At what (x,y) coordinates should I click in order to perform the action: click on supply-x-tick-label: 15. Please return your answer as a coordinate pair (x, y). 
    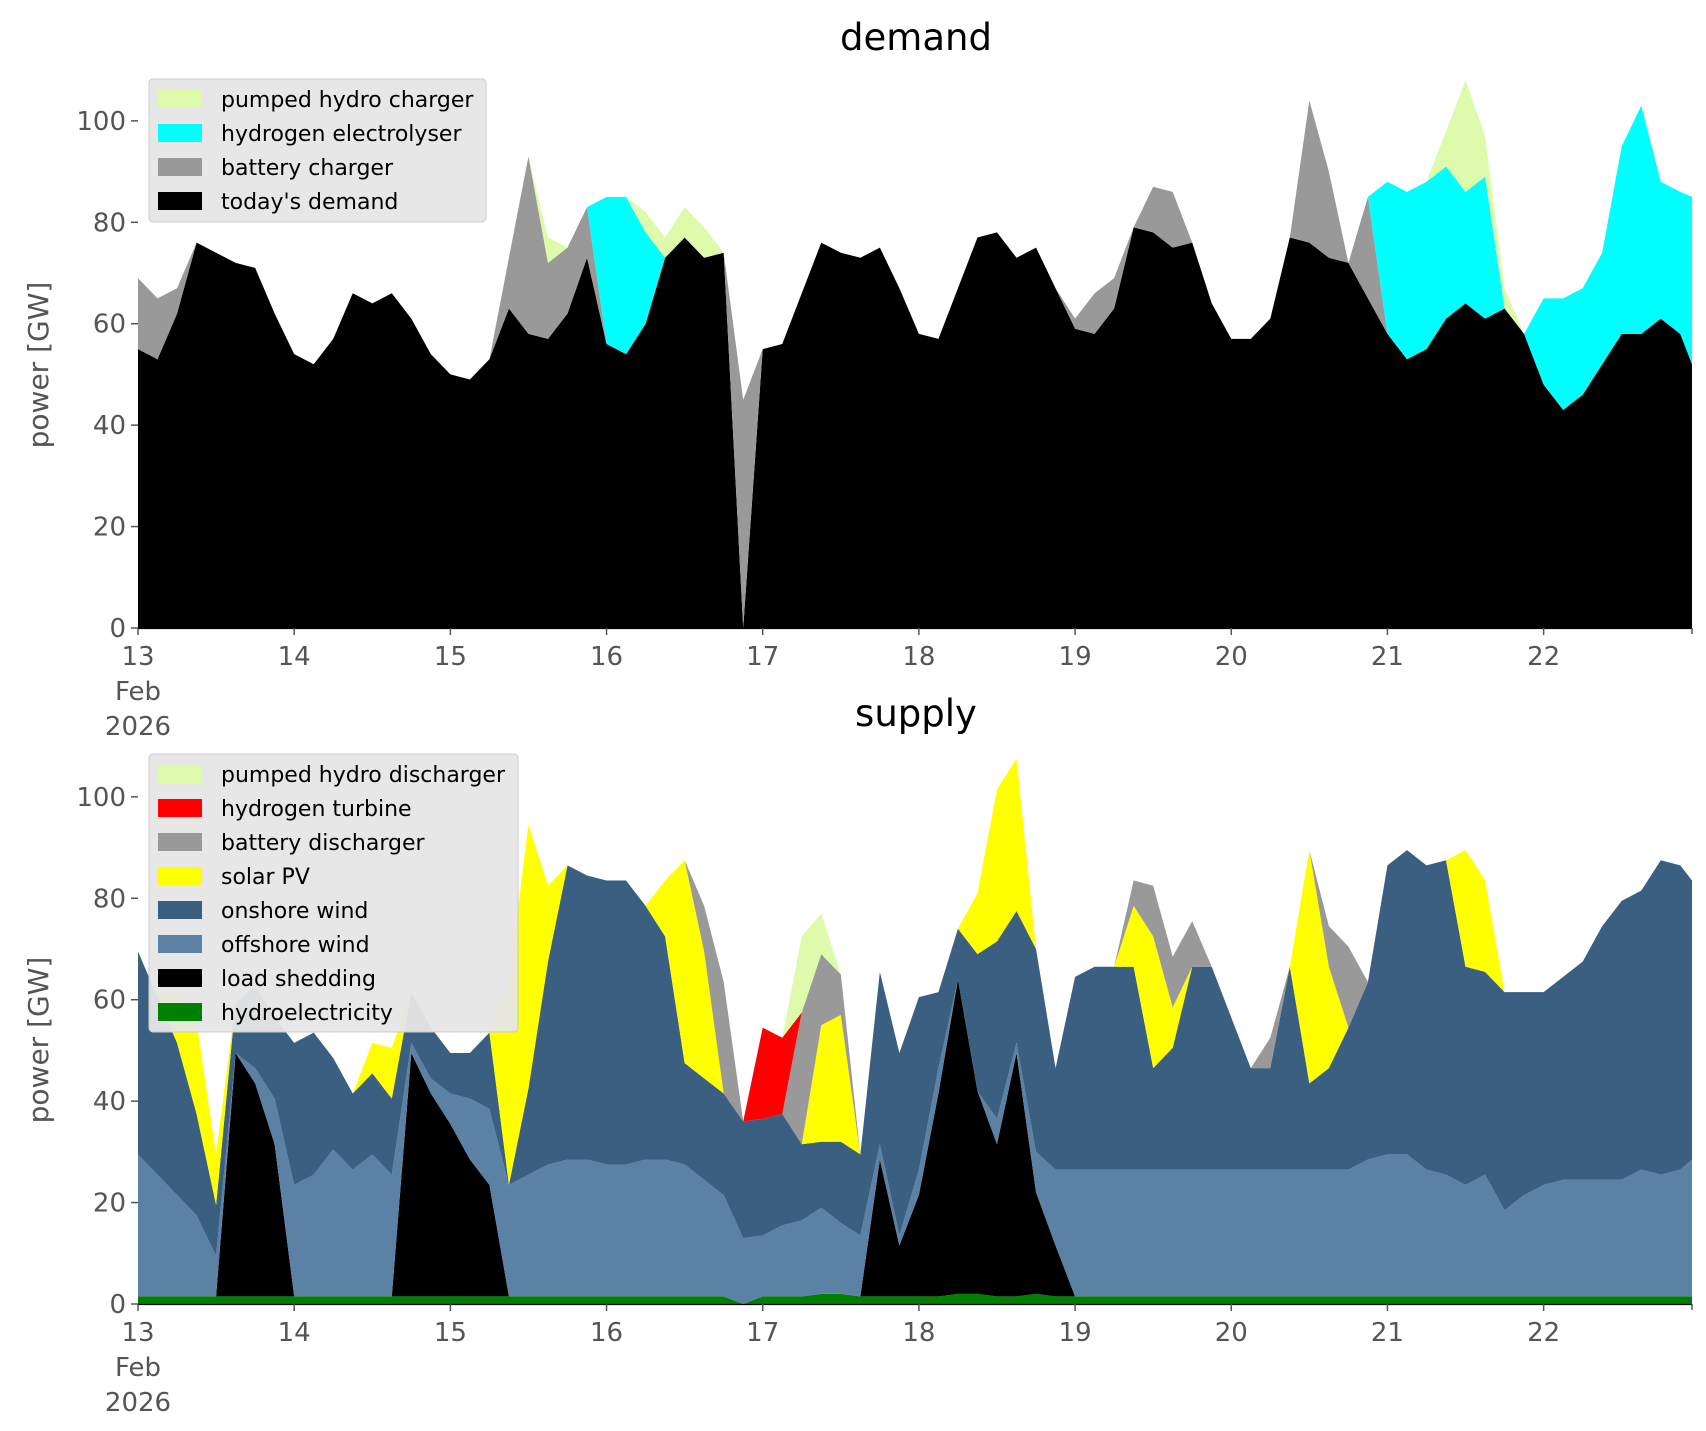
    Looking at the image, I should click on (450, 1333).